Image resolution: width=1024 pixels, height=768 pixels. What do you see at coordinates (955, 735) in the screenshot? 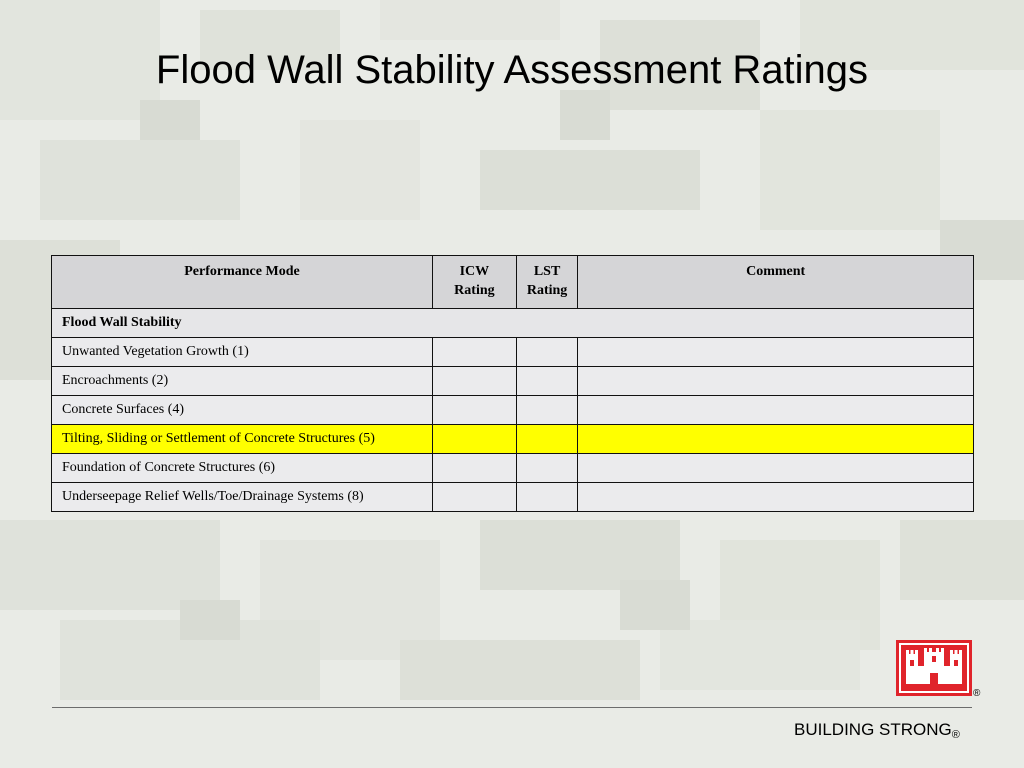
I see `tagline-registered-mark: ®` at bounding box center [955, 735].